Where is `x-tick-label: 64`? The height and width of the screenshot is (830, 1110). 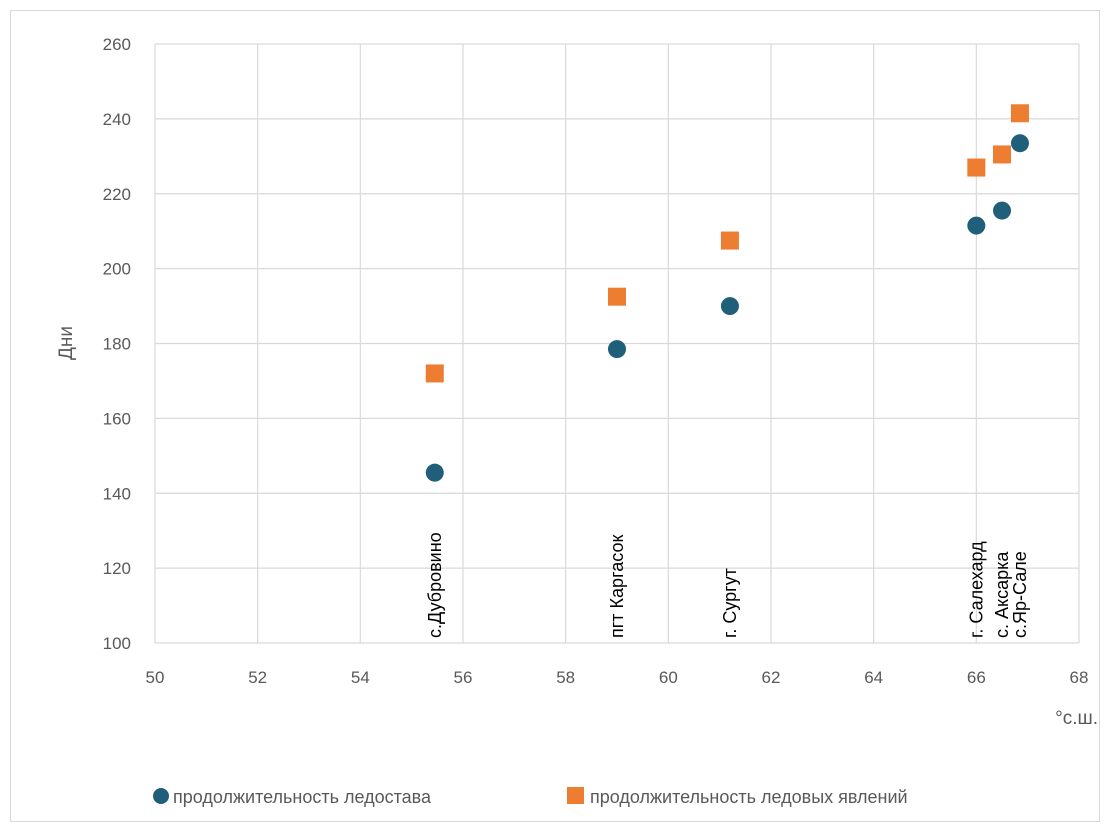 x-tick-label: 64 is located at coordinates (873, 677).